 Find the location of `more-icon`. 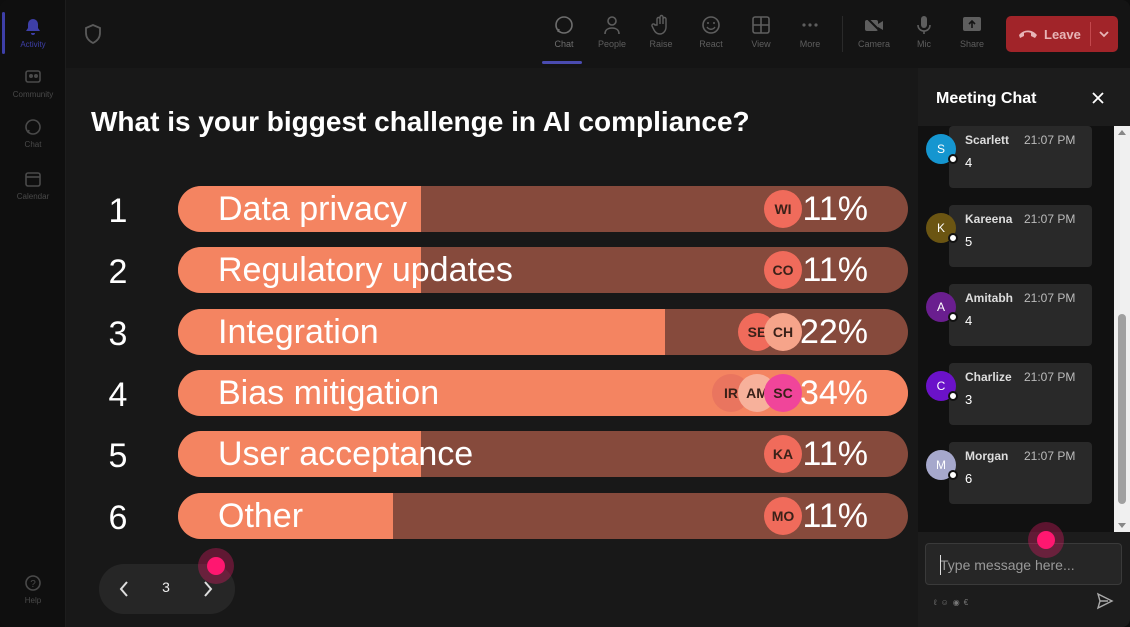

more-icon is located at coordinates (810, 25).